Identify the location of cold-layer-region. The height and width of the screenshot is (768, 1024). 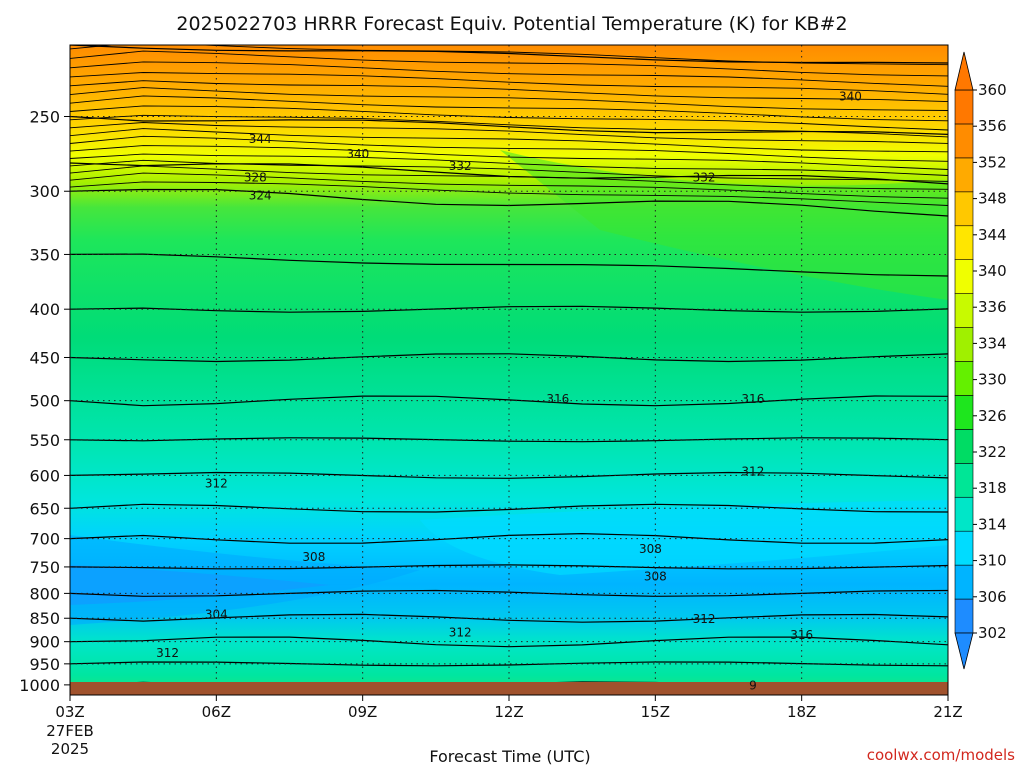
(245, 580).